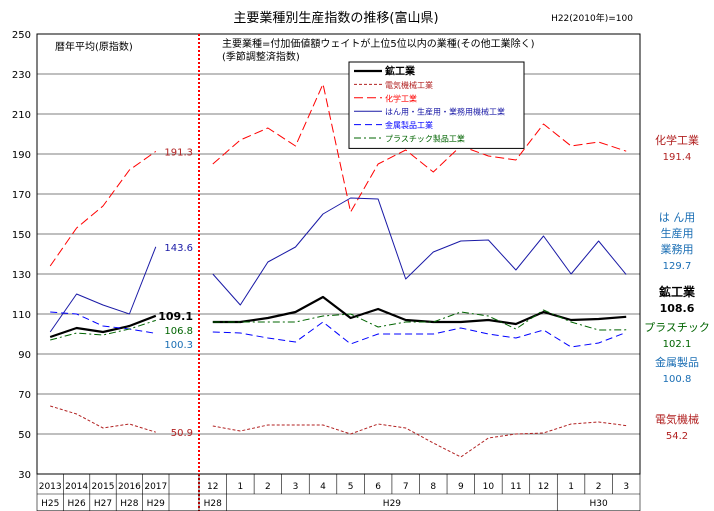 The width and height of the screenshot is (714, 511). What do you see at coordinates (21, 195) in the screenshot?
I see `y-tick-label: 170` at bounding box center [21, 195].